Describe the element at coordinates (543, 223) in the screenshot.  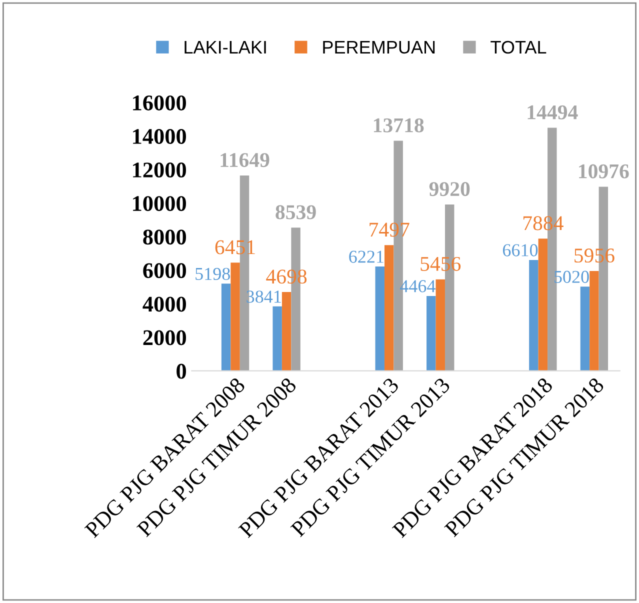
I see `data-label: 7884` at that location.